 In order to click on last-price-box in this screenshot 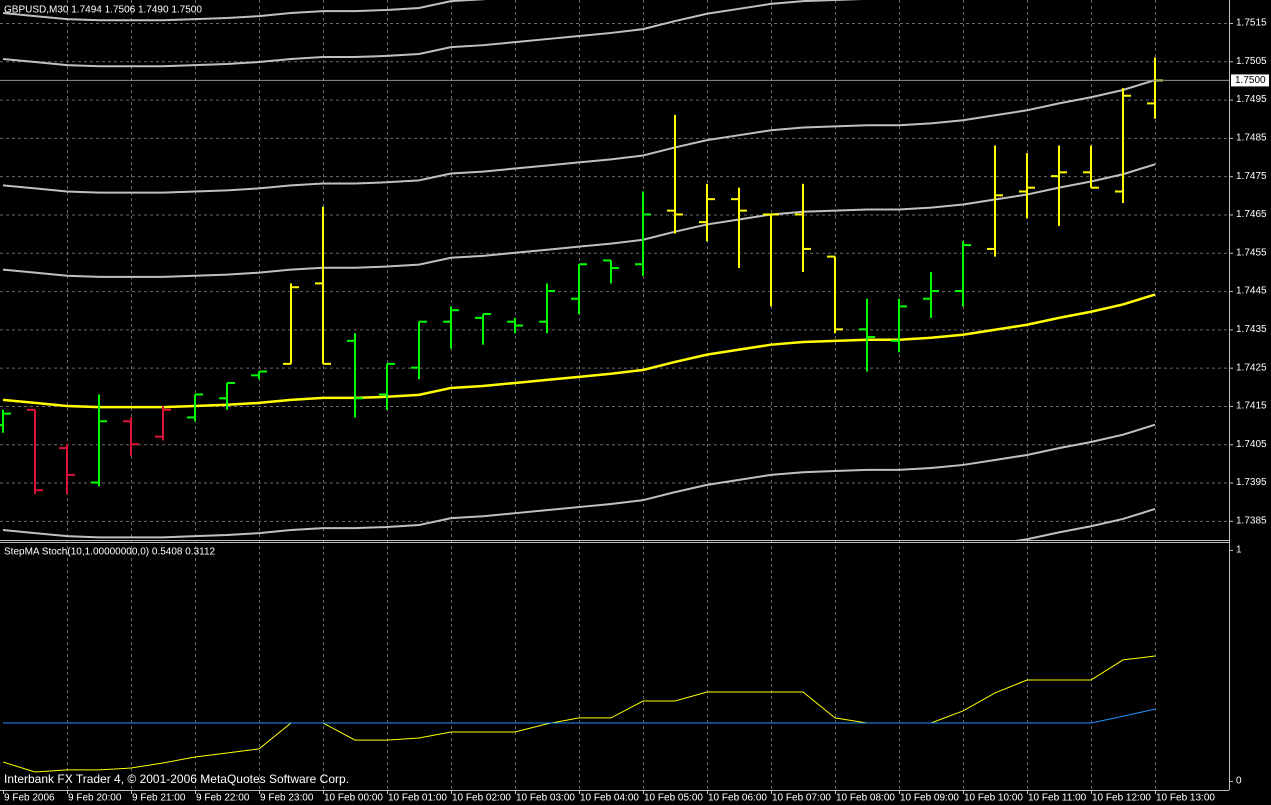, I will do `click(1250, 80)`.